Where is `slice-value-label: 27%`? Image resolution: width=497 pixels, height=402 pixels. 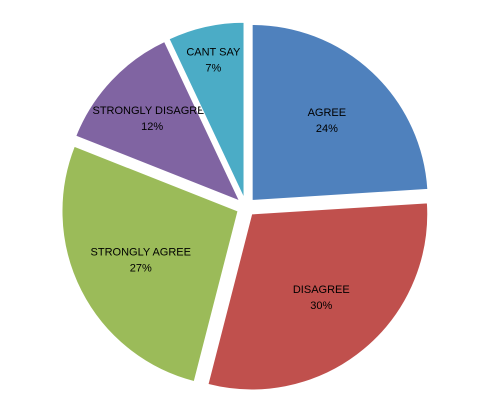
slice-value-label: 27% is located at coordinates (141, 269).